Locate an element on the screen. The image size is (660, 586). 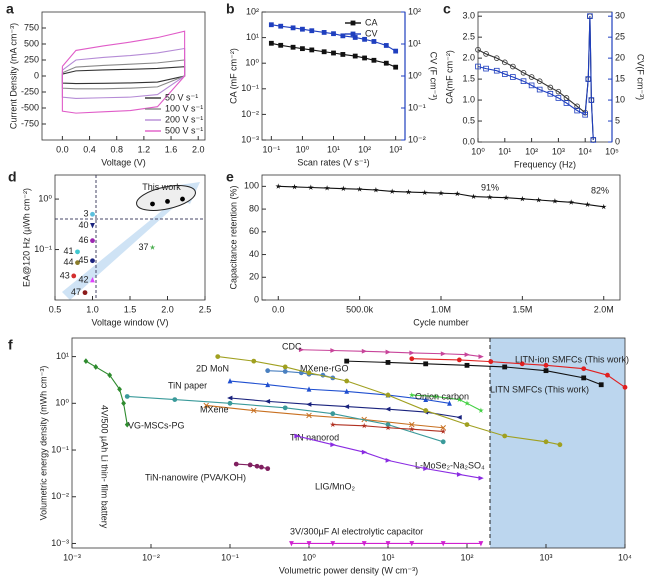
series-label: LITN SMFCs (This work) is located at coordinates (539, 389).